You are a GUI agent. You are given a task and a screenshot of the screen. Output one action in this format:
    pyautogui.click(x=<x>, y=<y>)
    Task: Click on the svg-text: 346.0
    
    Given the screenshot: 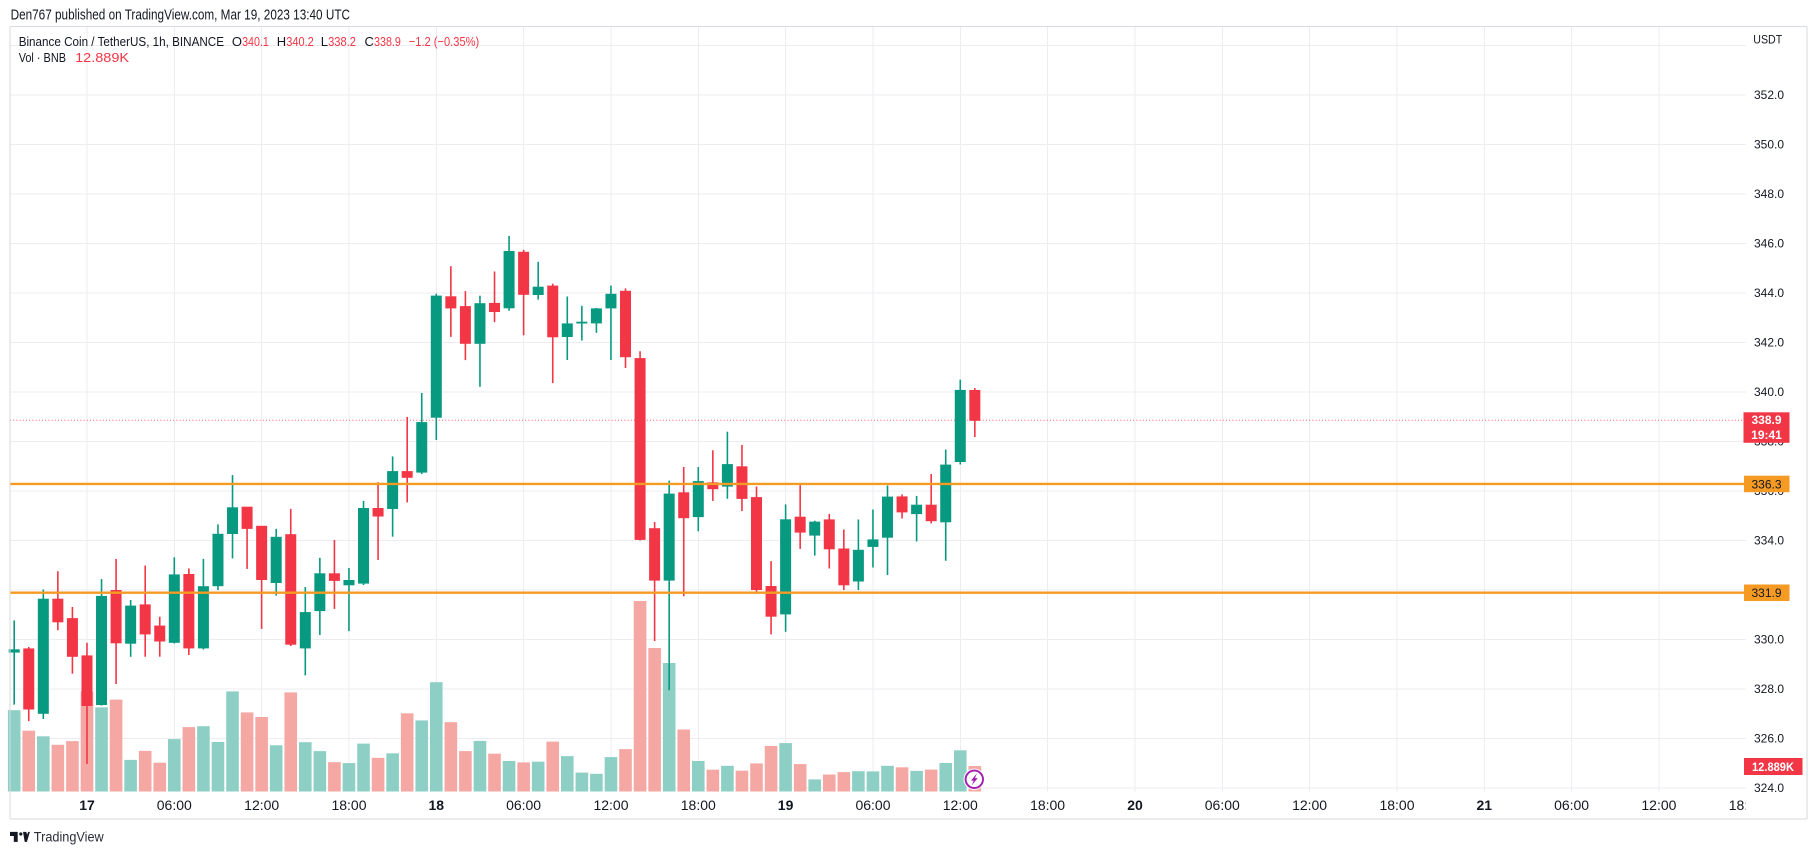 What is the action you would take?
    pyautogui.click(x=1769, y=244)
    